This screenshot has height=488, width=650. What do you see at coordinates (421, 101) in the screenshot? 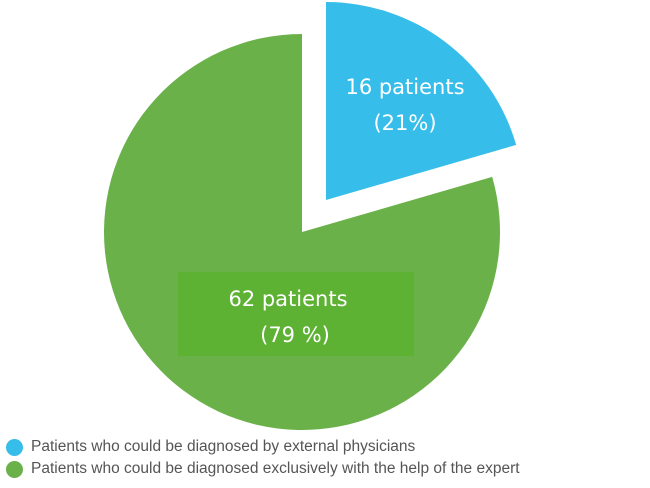
I see `pie-slice-external-physicians` at bounding box center [421, 101].